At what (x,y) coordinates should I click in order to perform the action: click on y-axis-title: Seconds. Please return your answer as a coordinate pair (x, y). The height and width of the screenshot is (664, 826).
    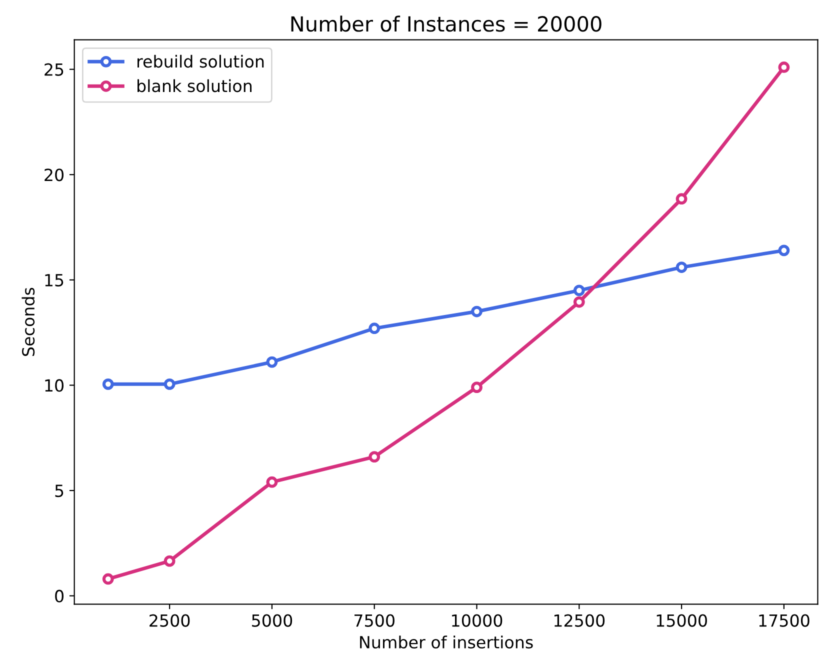
    Looking at the image, I should click on (28, 322).